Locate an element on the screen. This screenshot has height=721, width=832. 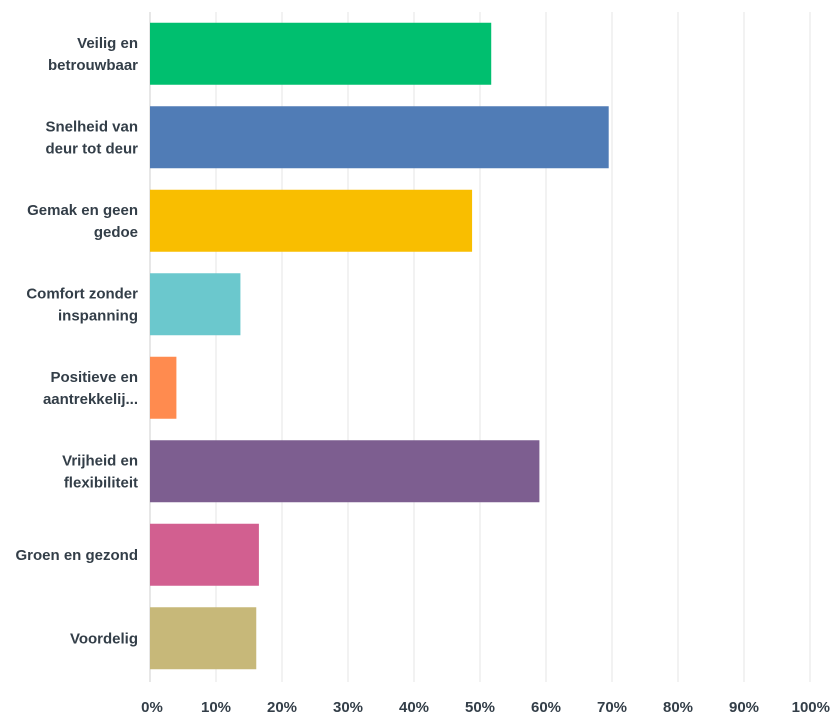
x-tick-label: 70% is located at coordinates (612, 707).